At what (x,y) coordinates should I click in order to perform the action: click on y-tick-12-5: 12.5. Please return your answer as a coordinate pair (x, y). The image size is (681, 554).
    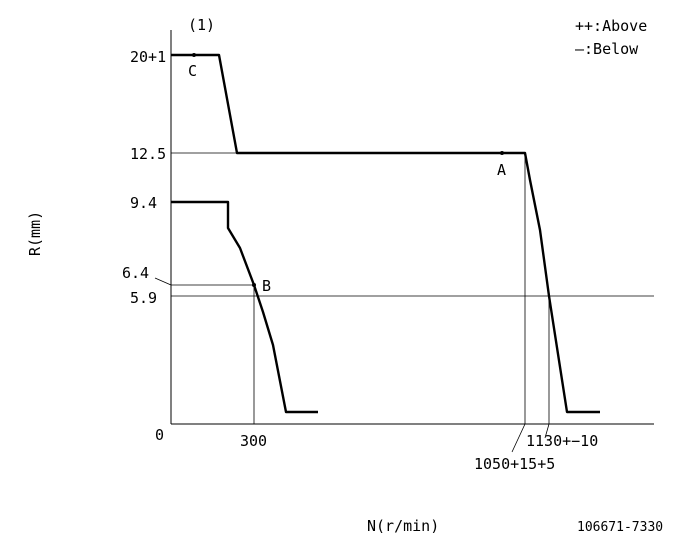
    Looking at the image, I should click on (148, 154).